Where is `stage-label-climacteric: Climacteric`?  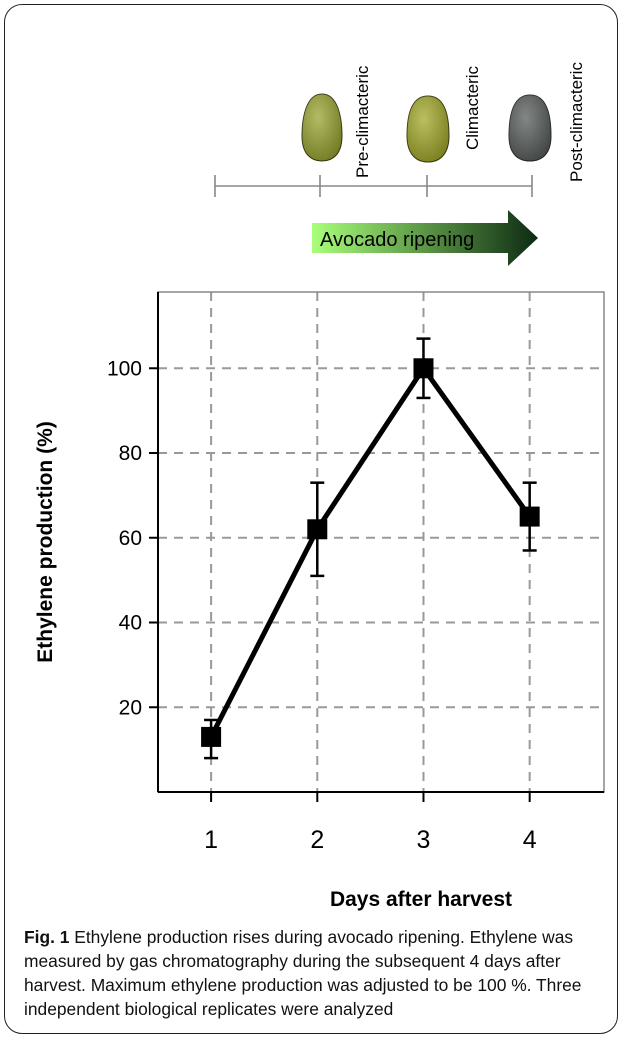
stage-label-climacteric: Climacteric is located at coordinates (472, 107).